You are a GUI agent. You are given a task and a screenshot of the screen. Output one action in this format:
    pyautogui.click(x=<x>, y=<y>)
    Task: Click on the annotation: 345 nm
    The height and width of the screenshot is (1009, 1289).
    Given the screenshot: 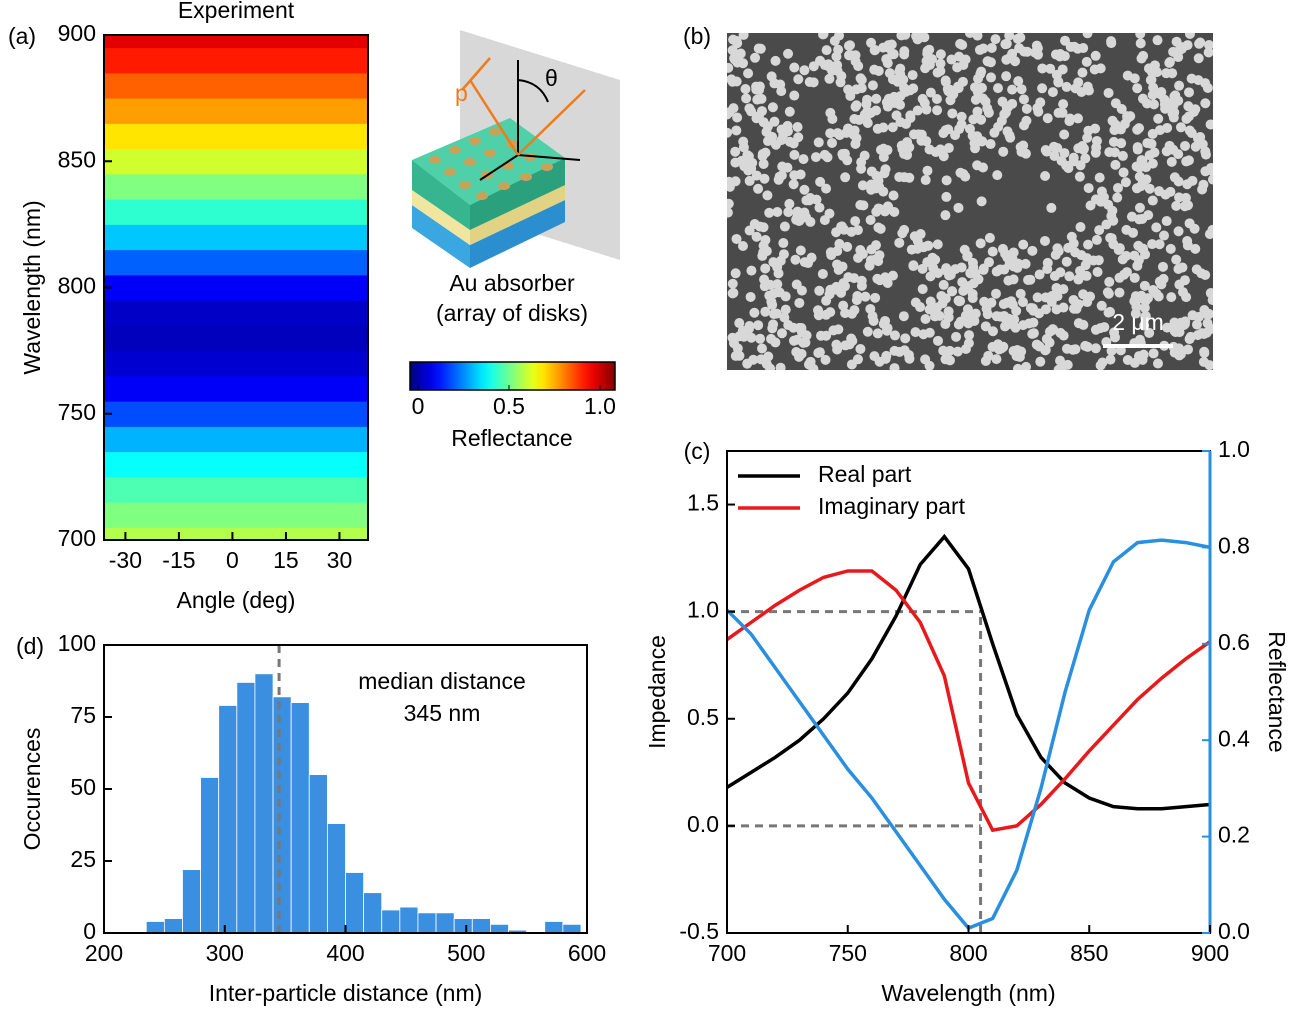 What is the action you would take?
    pyautogui.click(x=442, y=713)
    